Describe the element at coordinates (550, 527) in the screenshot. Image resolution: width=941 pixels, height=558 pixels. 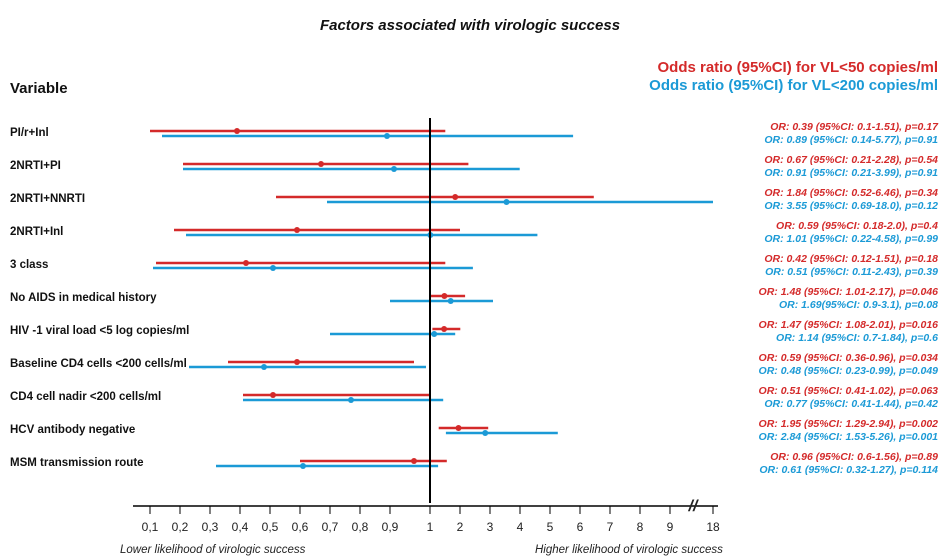
I see `x-tick-label: 5` at that location.